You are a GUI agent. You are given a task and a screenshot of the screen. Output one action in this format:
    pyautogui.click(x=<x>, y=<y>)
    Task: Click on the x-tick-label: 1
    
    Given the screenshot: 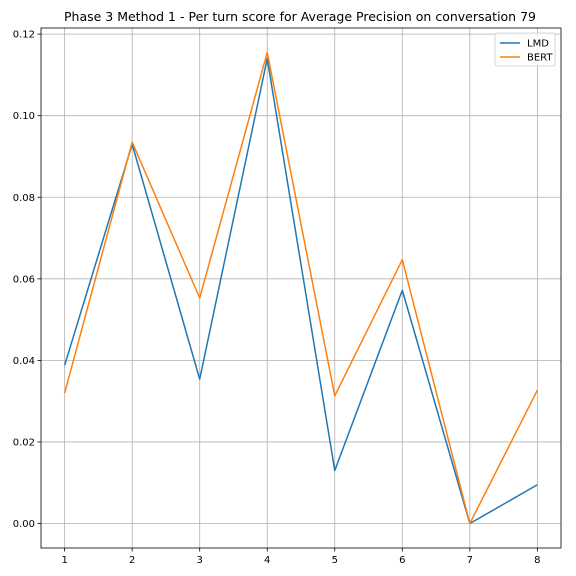 What is the action you would take?
    pyautogui.click(x=64, y=560)
    